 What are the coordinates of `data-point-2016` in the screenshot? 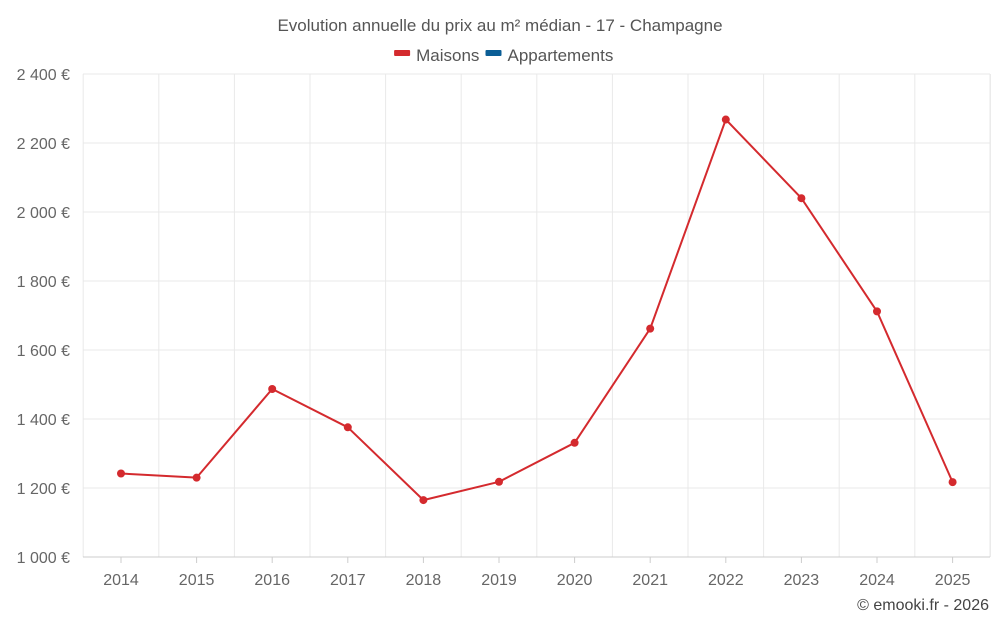 It's located at (272, 388).